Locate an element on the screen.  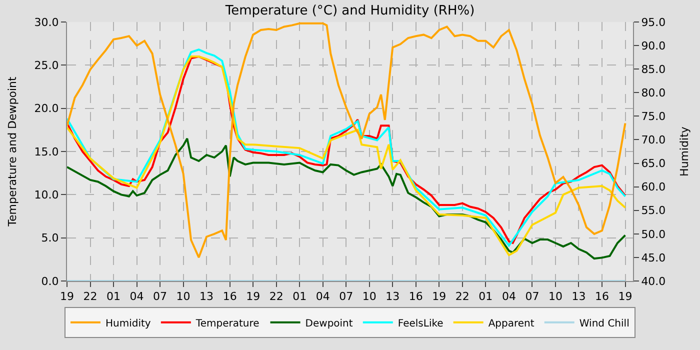
y2-tick-label: 65.0 is located at coordinates (653, 163).